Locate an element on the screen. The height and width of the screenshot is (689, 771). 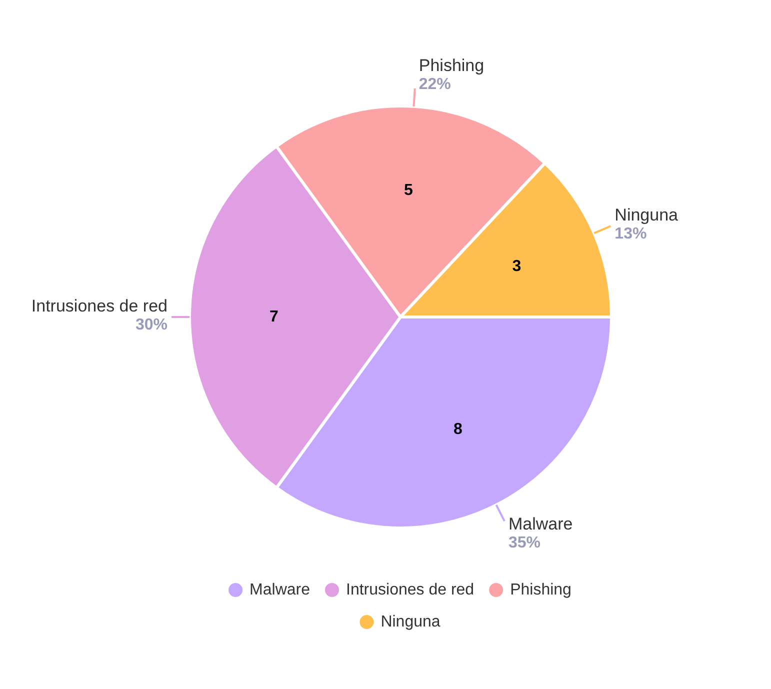
slice-label: Ninguna is located at coordinates (646, 215).